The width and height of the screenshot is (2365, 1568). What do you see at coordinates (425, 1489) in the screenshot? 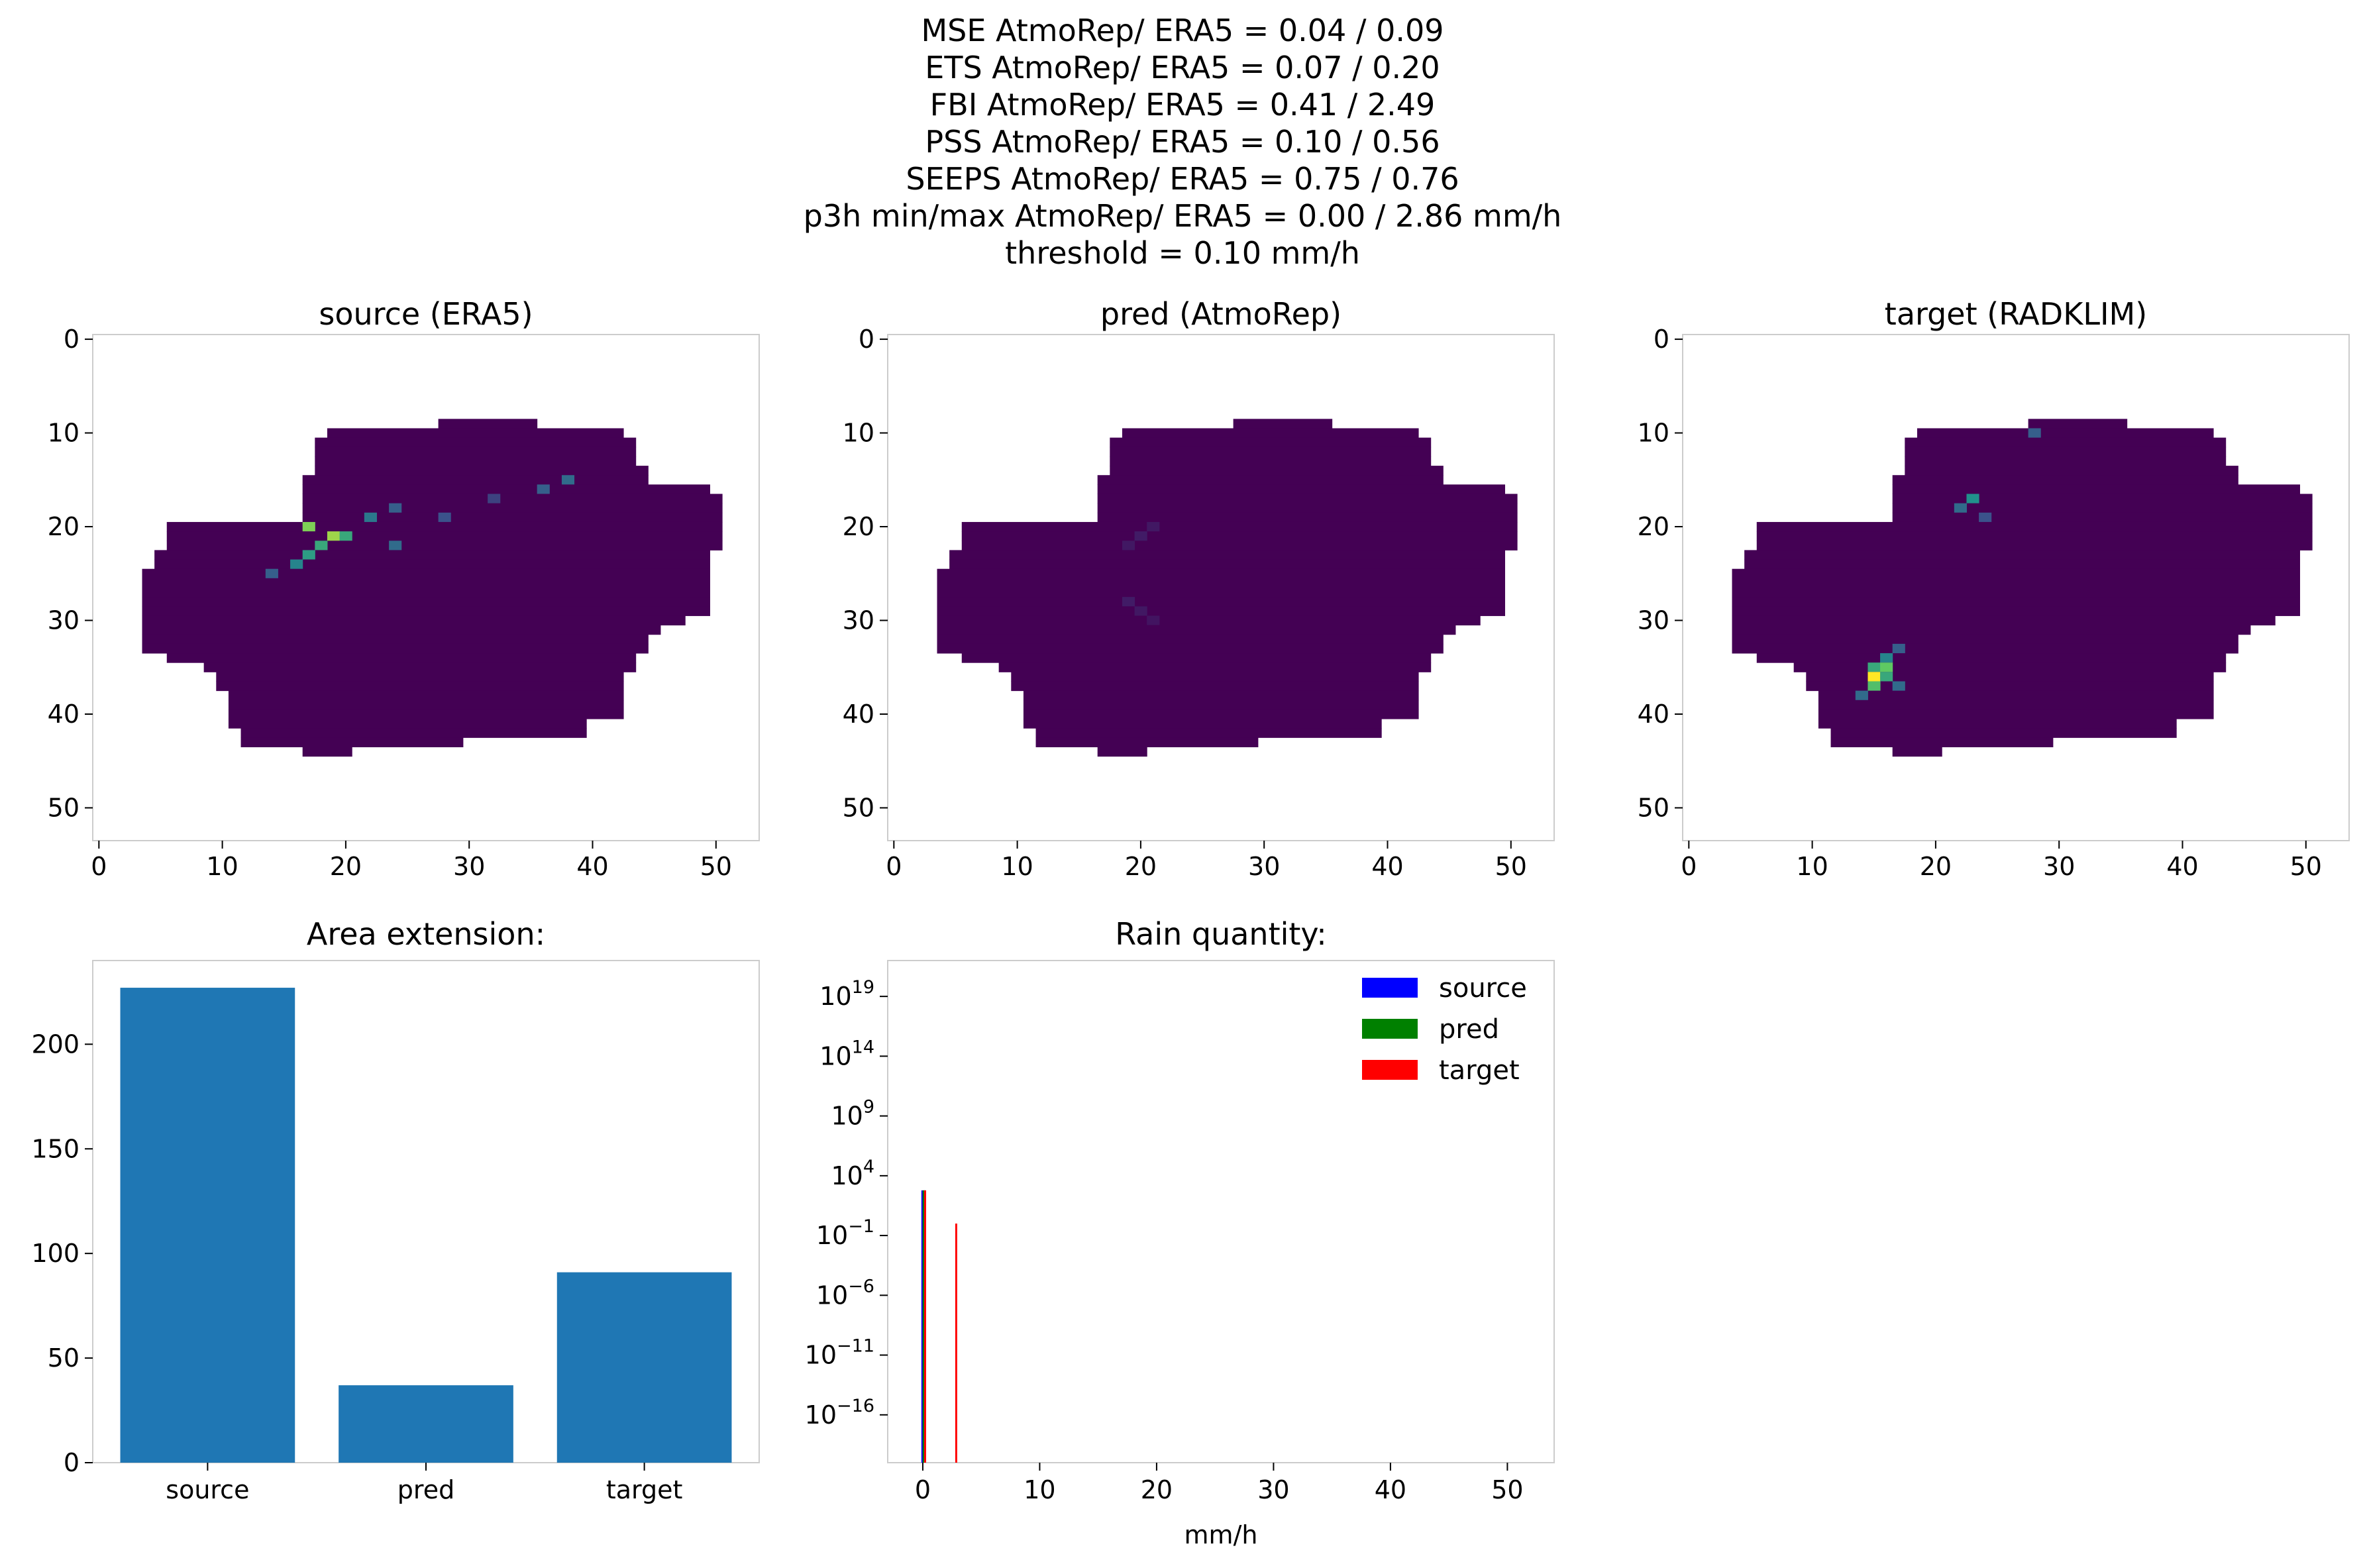
I see `x-tick-label: pred` at bounding box center [425, 1489].